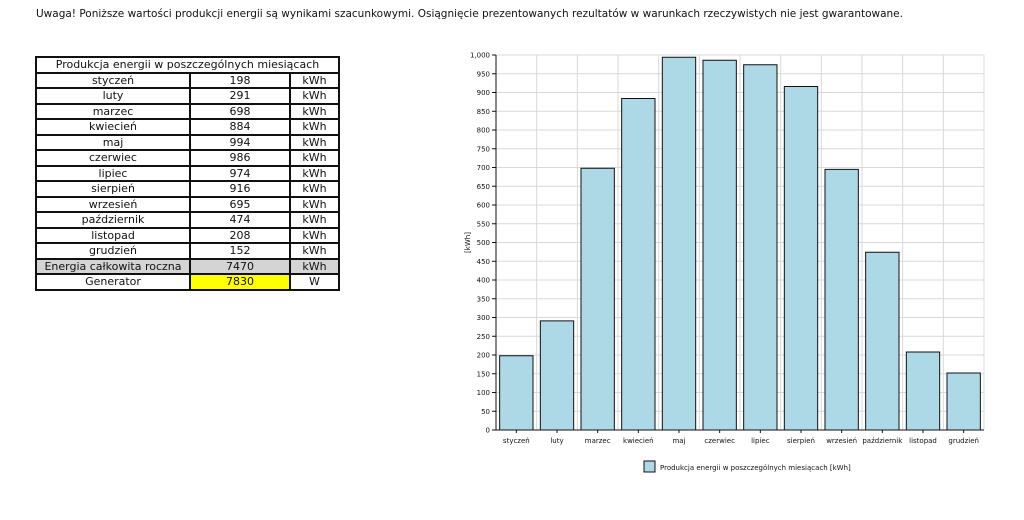 This screenshot has height=520, width=1024. What do you see at coordinates (480, 56) in the screenshot?
I see `y-tick-label: 1,000` at bounding box center [480, 56].